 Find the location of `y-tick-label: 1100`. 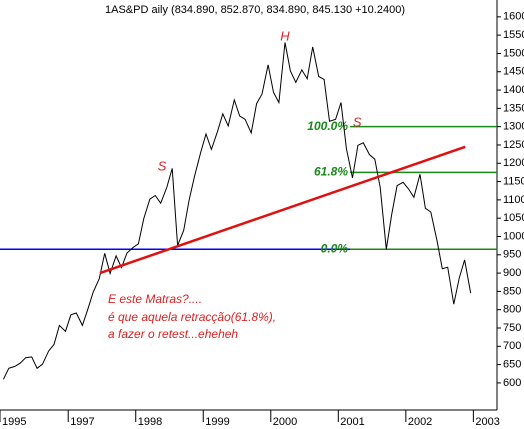

y-tick-label: 1100 is located at coordinates (513, 200).